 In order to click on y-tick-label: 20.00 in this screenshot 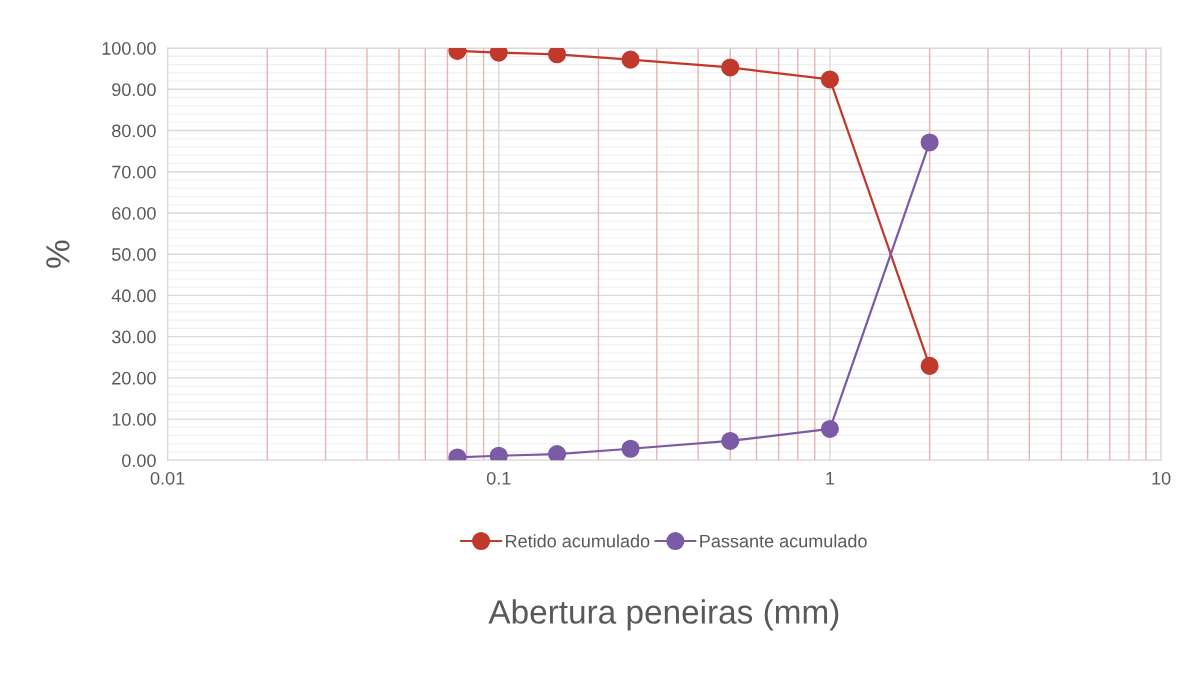, I will do `click(134, 378)`.